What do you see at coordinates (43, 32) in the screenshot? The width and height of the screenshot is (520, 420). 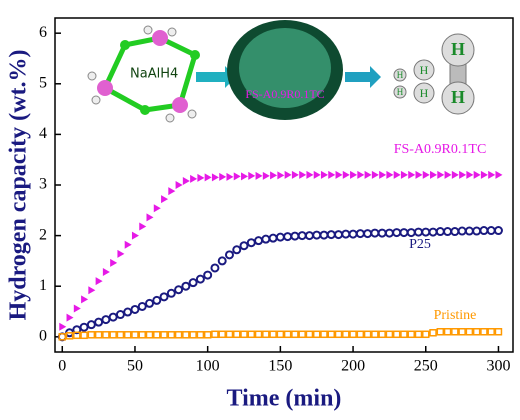 I see `y-tick-label: 6` at bounding box center [43, 32].